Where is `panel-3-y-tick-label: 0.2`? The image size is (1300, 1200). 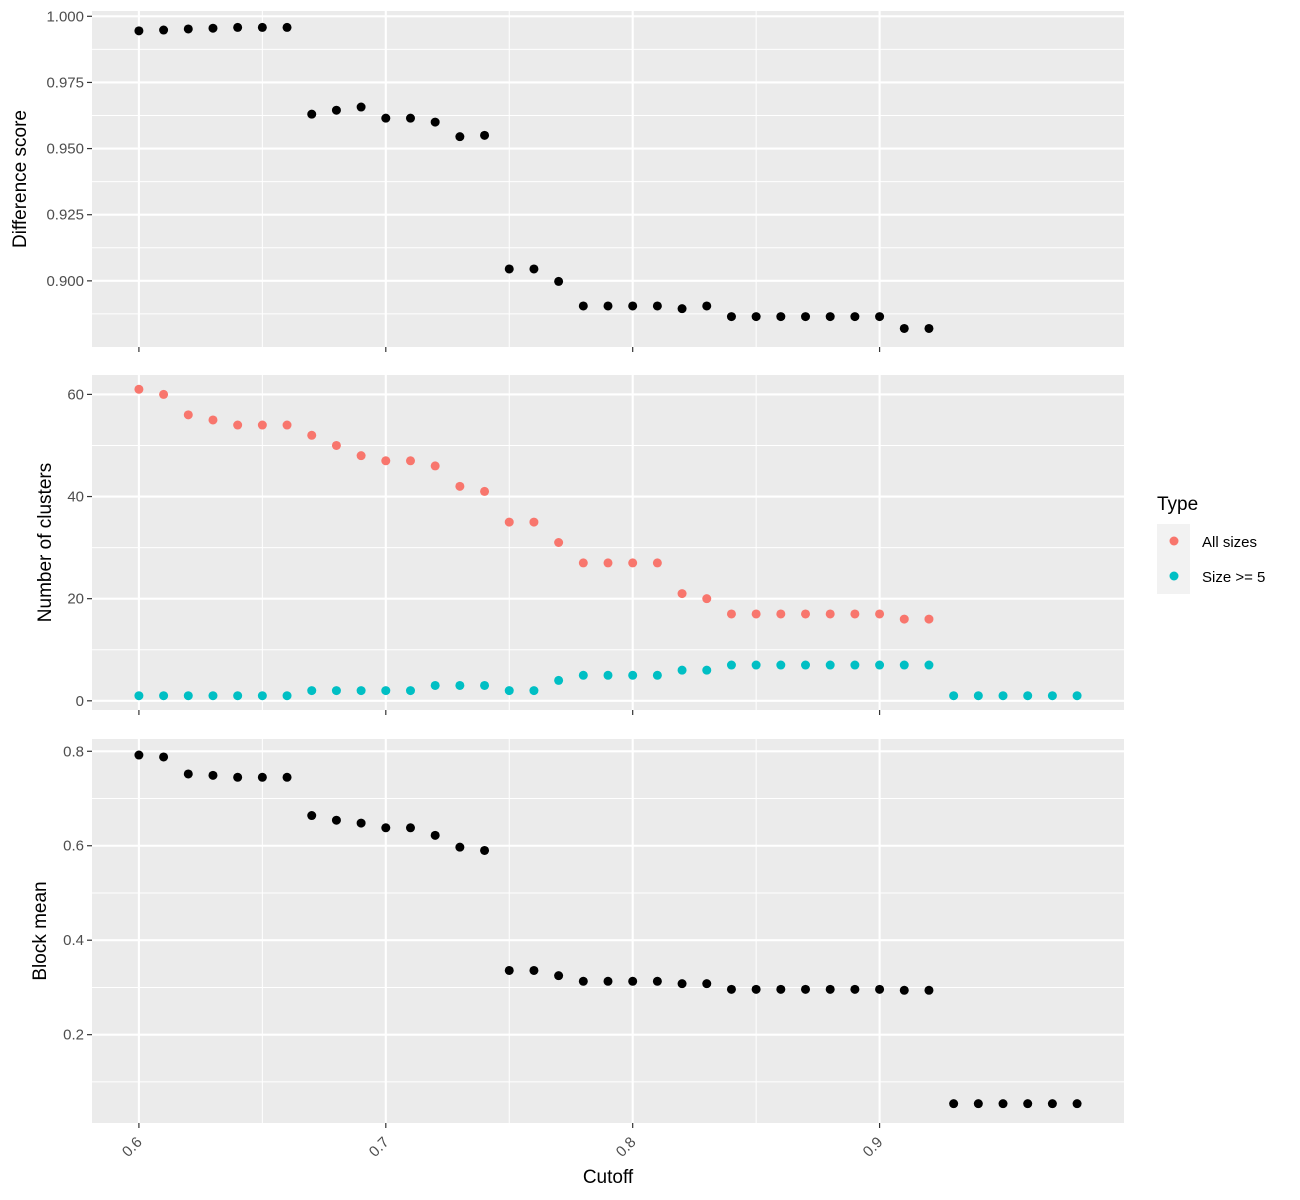
panel-3-y-tick-label: 0.2 is located at coordinates (73, 1035).